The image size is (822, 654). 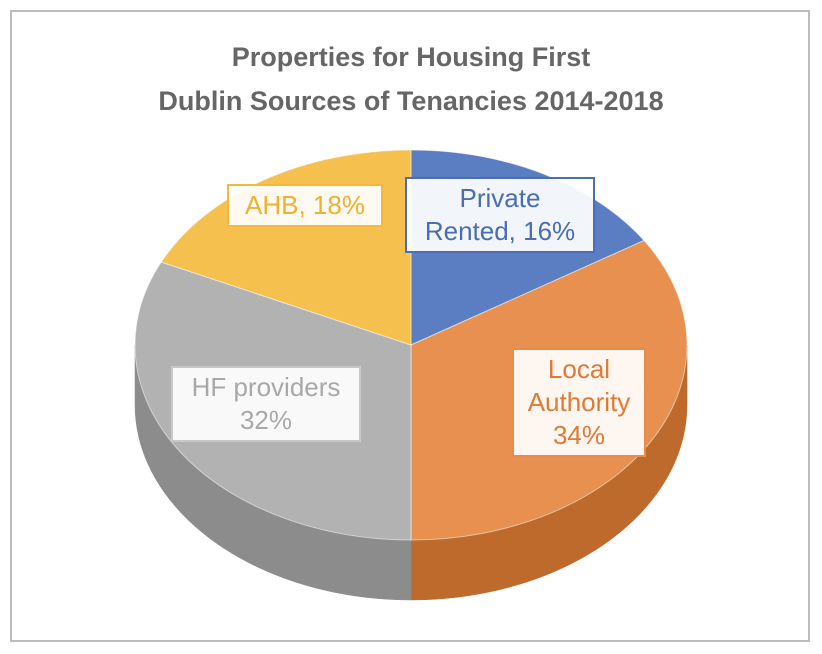 What do you see at coordinates (266, 420) in the screenshot?
I see `label-hf-providers-line-2: 32%` at bounding box center [266, 420].